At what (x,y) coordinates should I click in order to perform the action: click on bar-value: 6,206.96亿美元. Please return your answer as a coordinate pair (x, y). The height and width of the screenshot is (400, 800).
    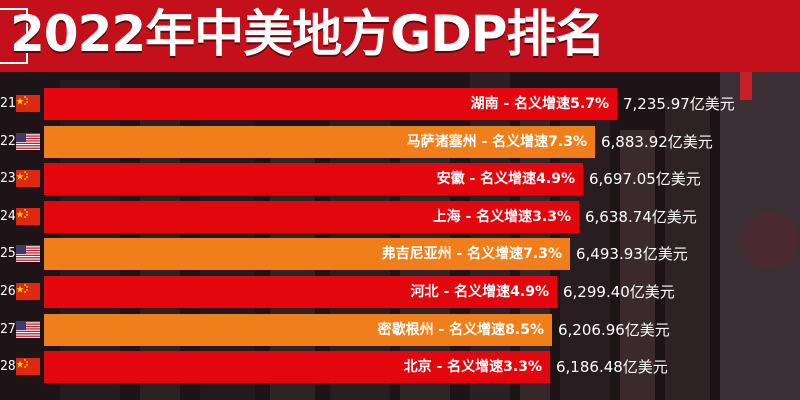
    Looking at the image, I should click on (614, 329).